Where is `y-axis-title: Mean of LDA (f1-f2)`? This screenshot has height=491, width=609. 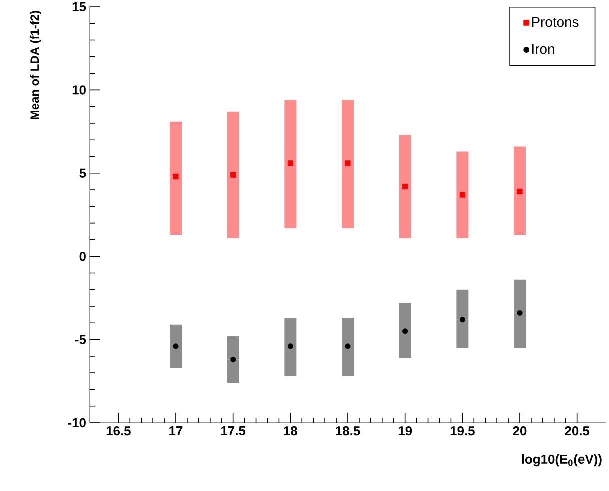
y-axis-title: Mean of LDA (f1-f2) is located at coordinates (36, 65).